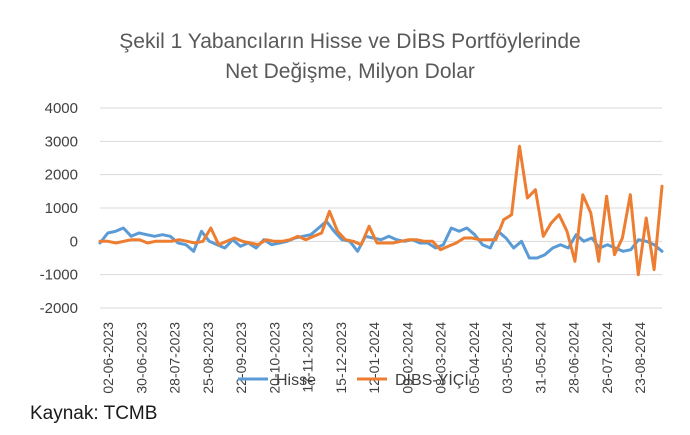 This screenshot has width=690, height=435. I want to click on x-tick-label: 15-12-2023, so click(341, 358).